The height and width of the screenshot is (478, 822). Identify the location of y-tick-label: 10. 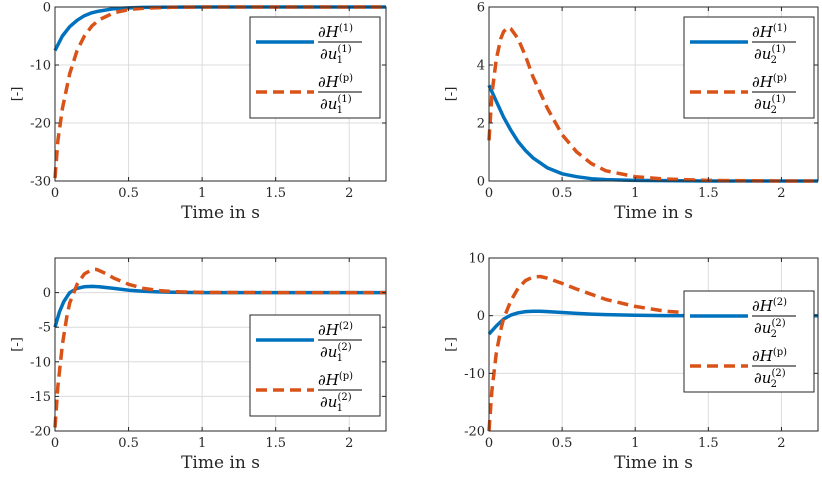
(476, 259).